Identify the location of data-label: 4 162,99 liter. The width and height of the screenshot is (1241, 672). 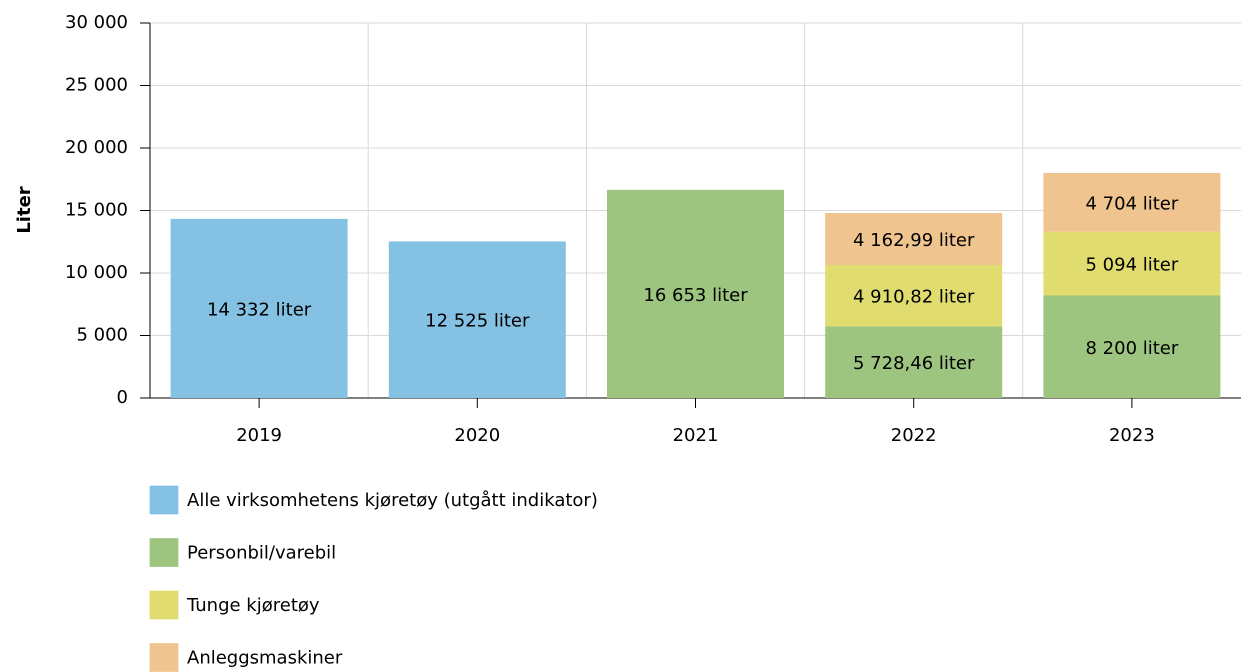
(914, 240).